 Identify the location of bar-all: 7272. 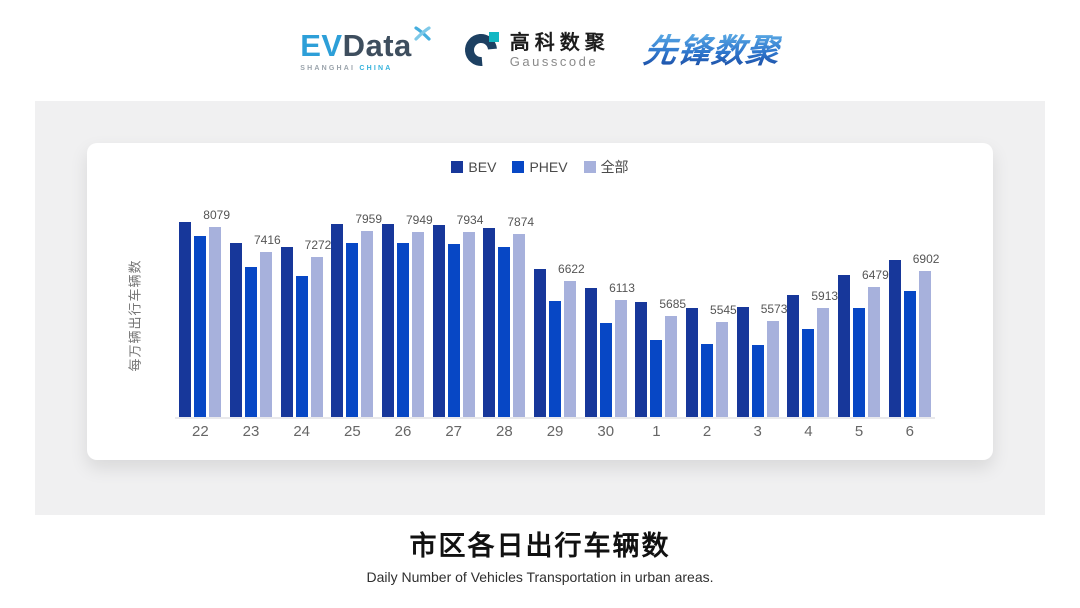
(318, 327).